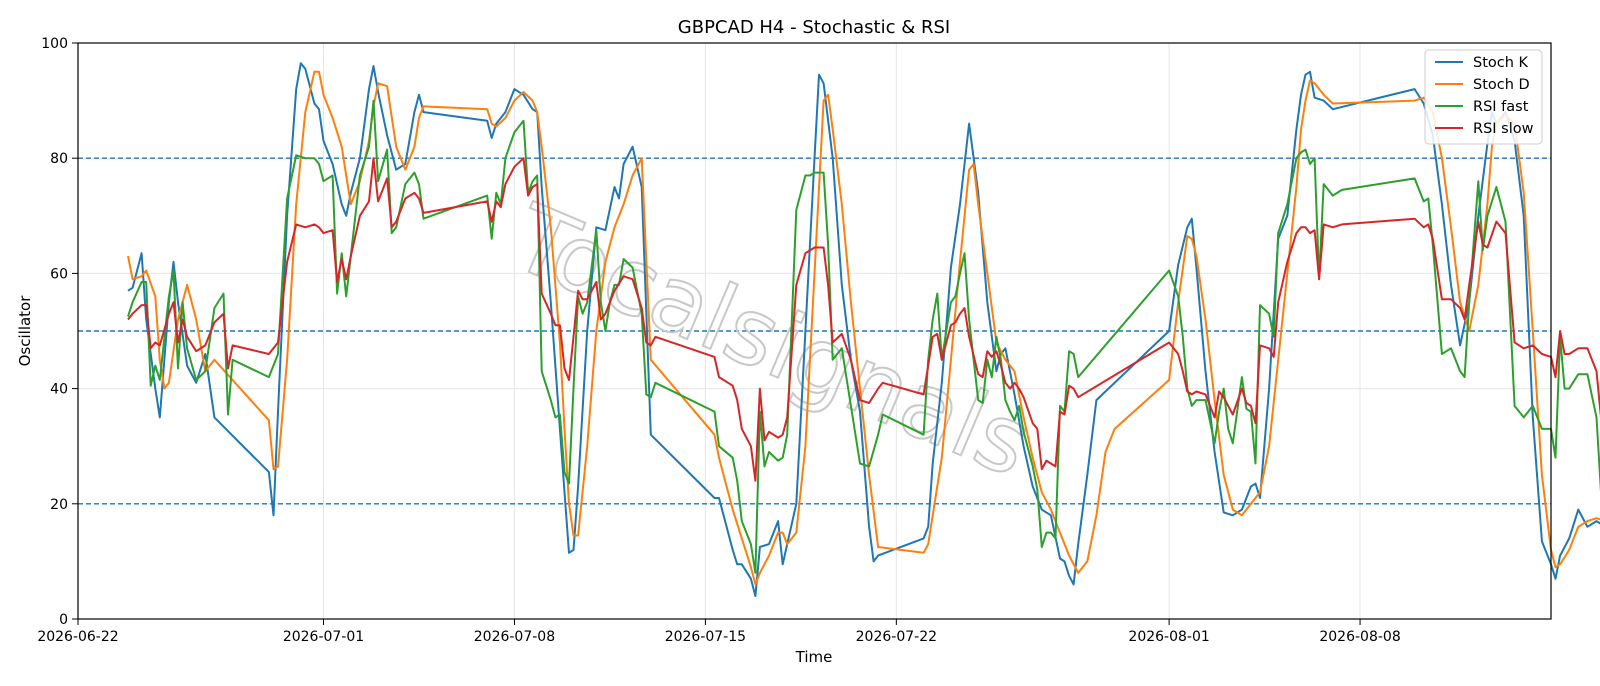  Describe the element at coordinates (1501, 85) in the screenshot. I see `legend-label-stoch-d: Stoch D` at that location.